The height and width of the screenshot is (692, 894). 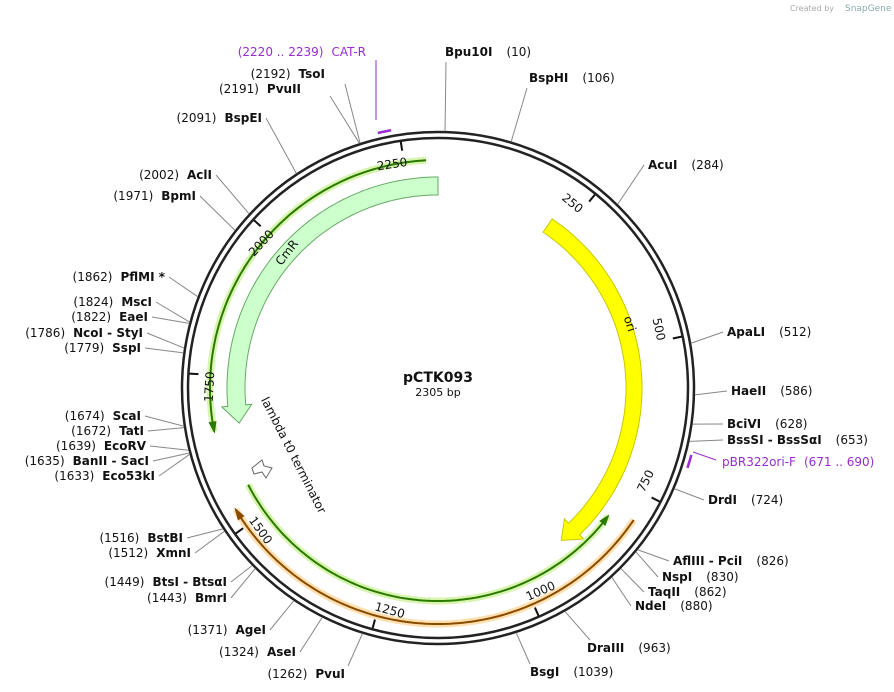 I want to click on enzyme-site: (10), so click(x=518, y=52).